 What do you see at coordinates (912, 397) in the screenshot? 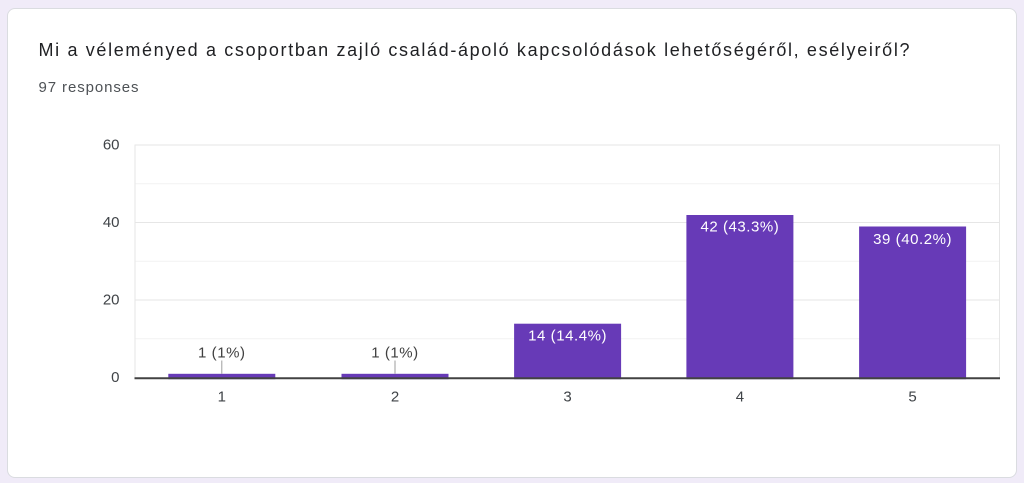
I see `svg-text: 5` at bounding box center [912, 397].